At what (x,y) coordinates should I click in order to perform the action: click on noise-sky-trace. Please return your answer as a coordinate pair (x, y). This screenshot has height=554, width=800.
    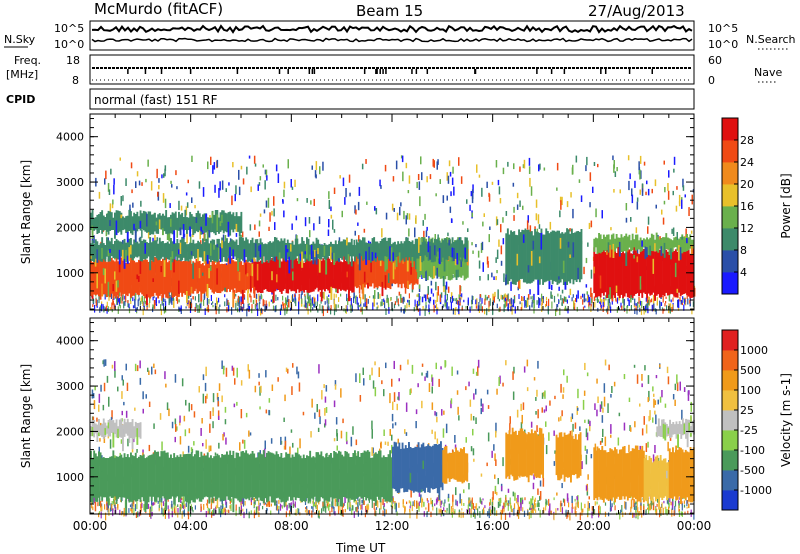
    Looking at the image, I should click on (392, 29).